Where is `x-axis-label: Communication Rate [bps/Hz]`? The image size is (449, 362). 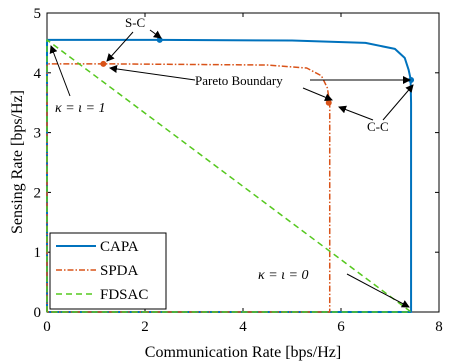 x-axis-label: Communication Rate [bps/Hz] is located at coordinates (243, 352).